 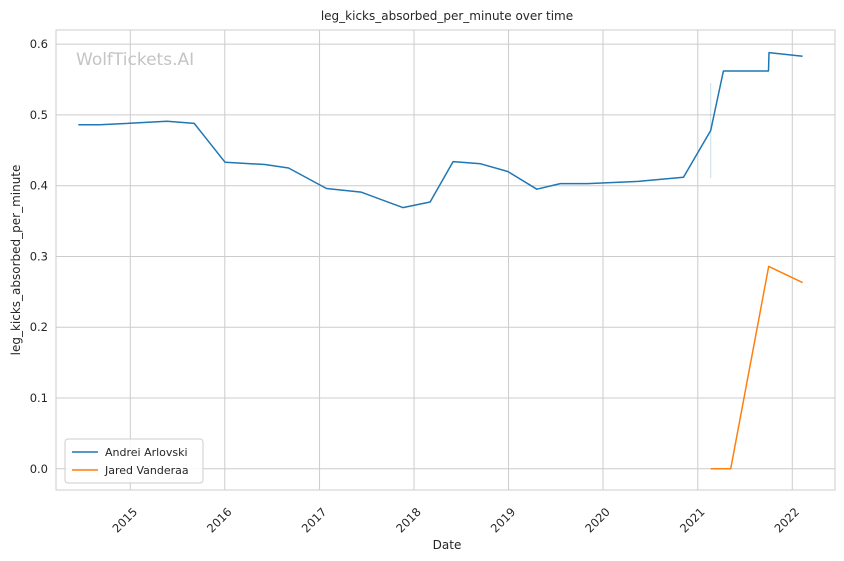 I want to click on y-tick-label-0.0: 0.0, so click(x=39, y=469).